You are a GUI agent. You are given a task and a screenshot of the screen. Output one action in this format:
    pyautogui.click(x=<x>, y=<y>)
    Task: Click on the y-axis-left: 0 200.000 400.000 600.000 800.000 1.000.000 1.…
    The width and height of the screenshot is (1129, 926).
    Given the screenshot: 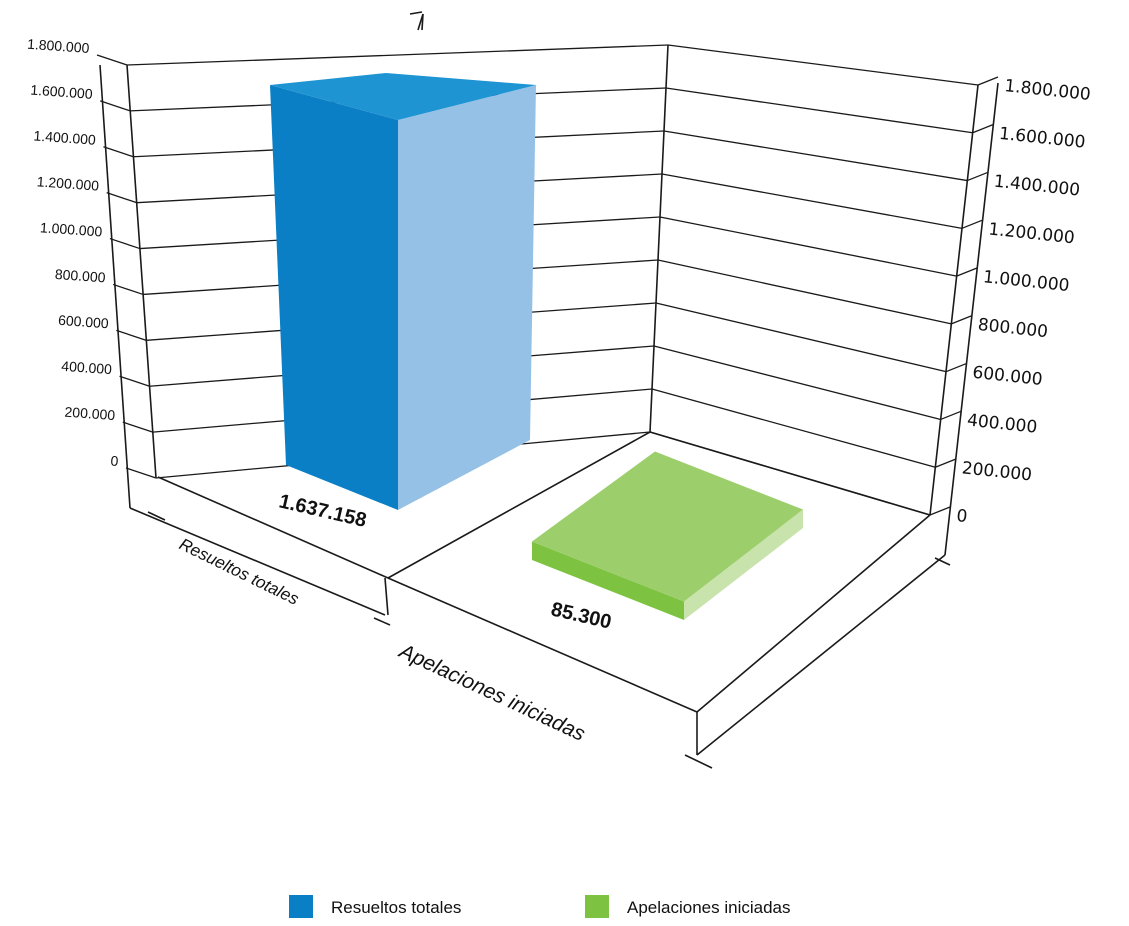 What is the action you would take?
    pyautogui.click(x=92, y=257)
    